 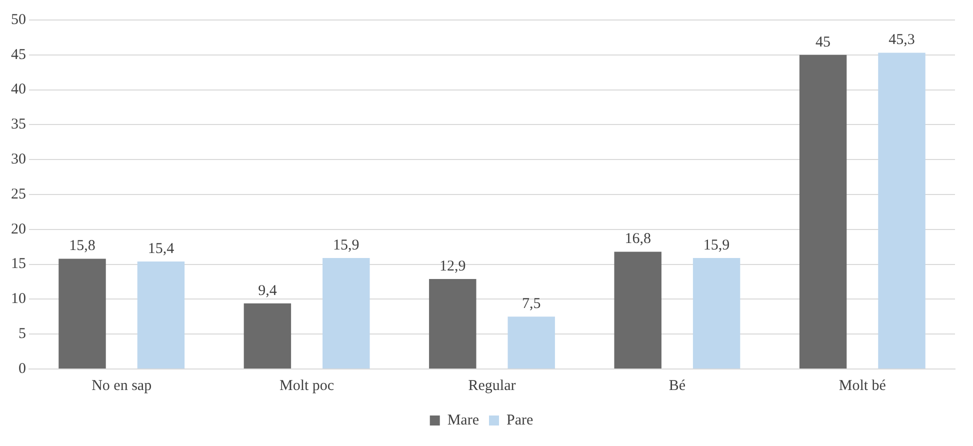 What do you see at coordinates (18, 299) in the screenshot?
I see `y-tick-label: 10` at bounding box center [18, 299].